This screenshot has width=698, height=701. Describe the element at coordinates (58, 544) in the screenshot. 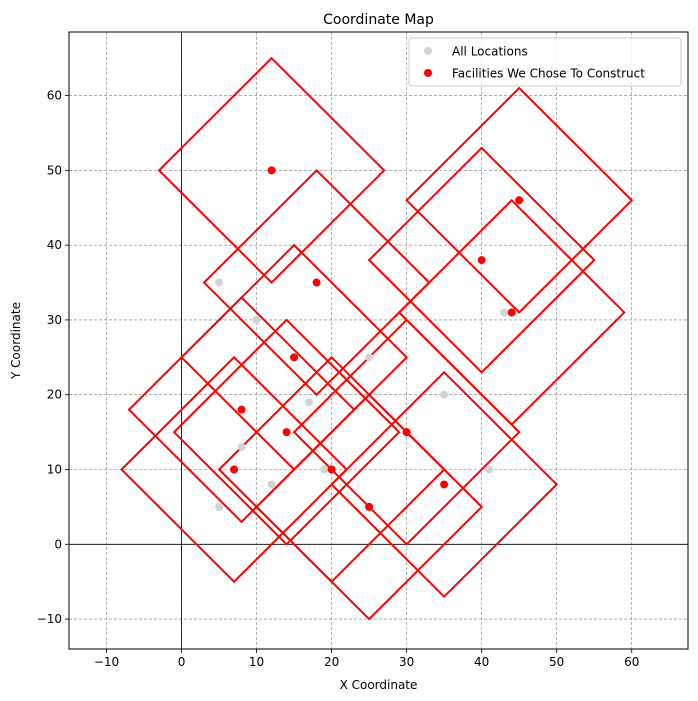

I see `y-tick-label: 0` at that location.